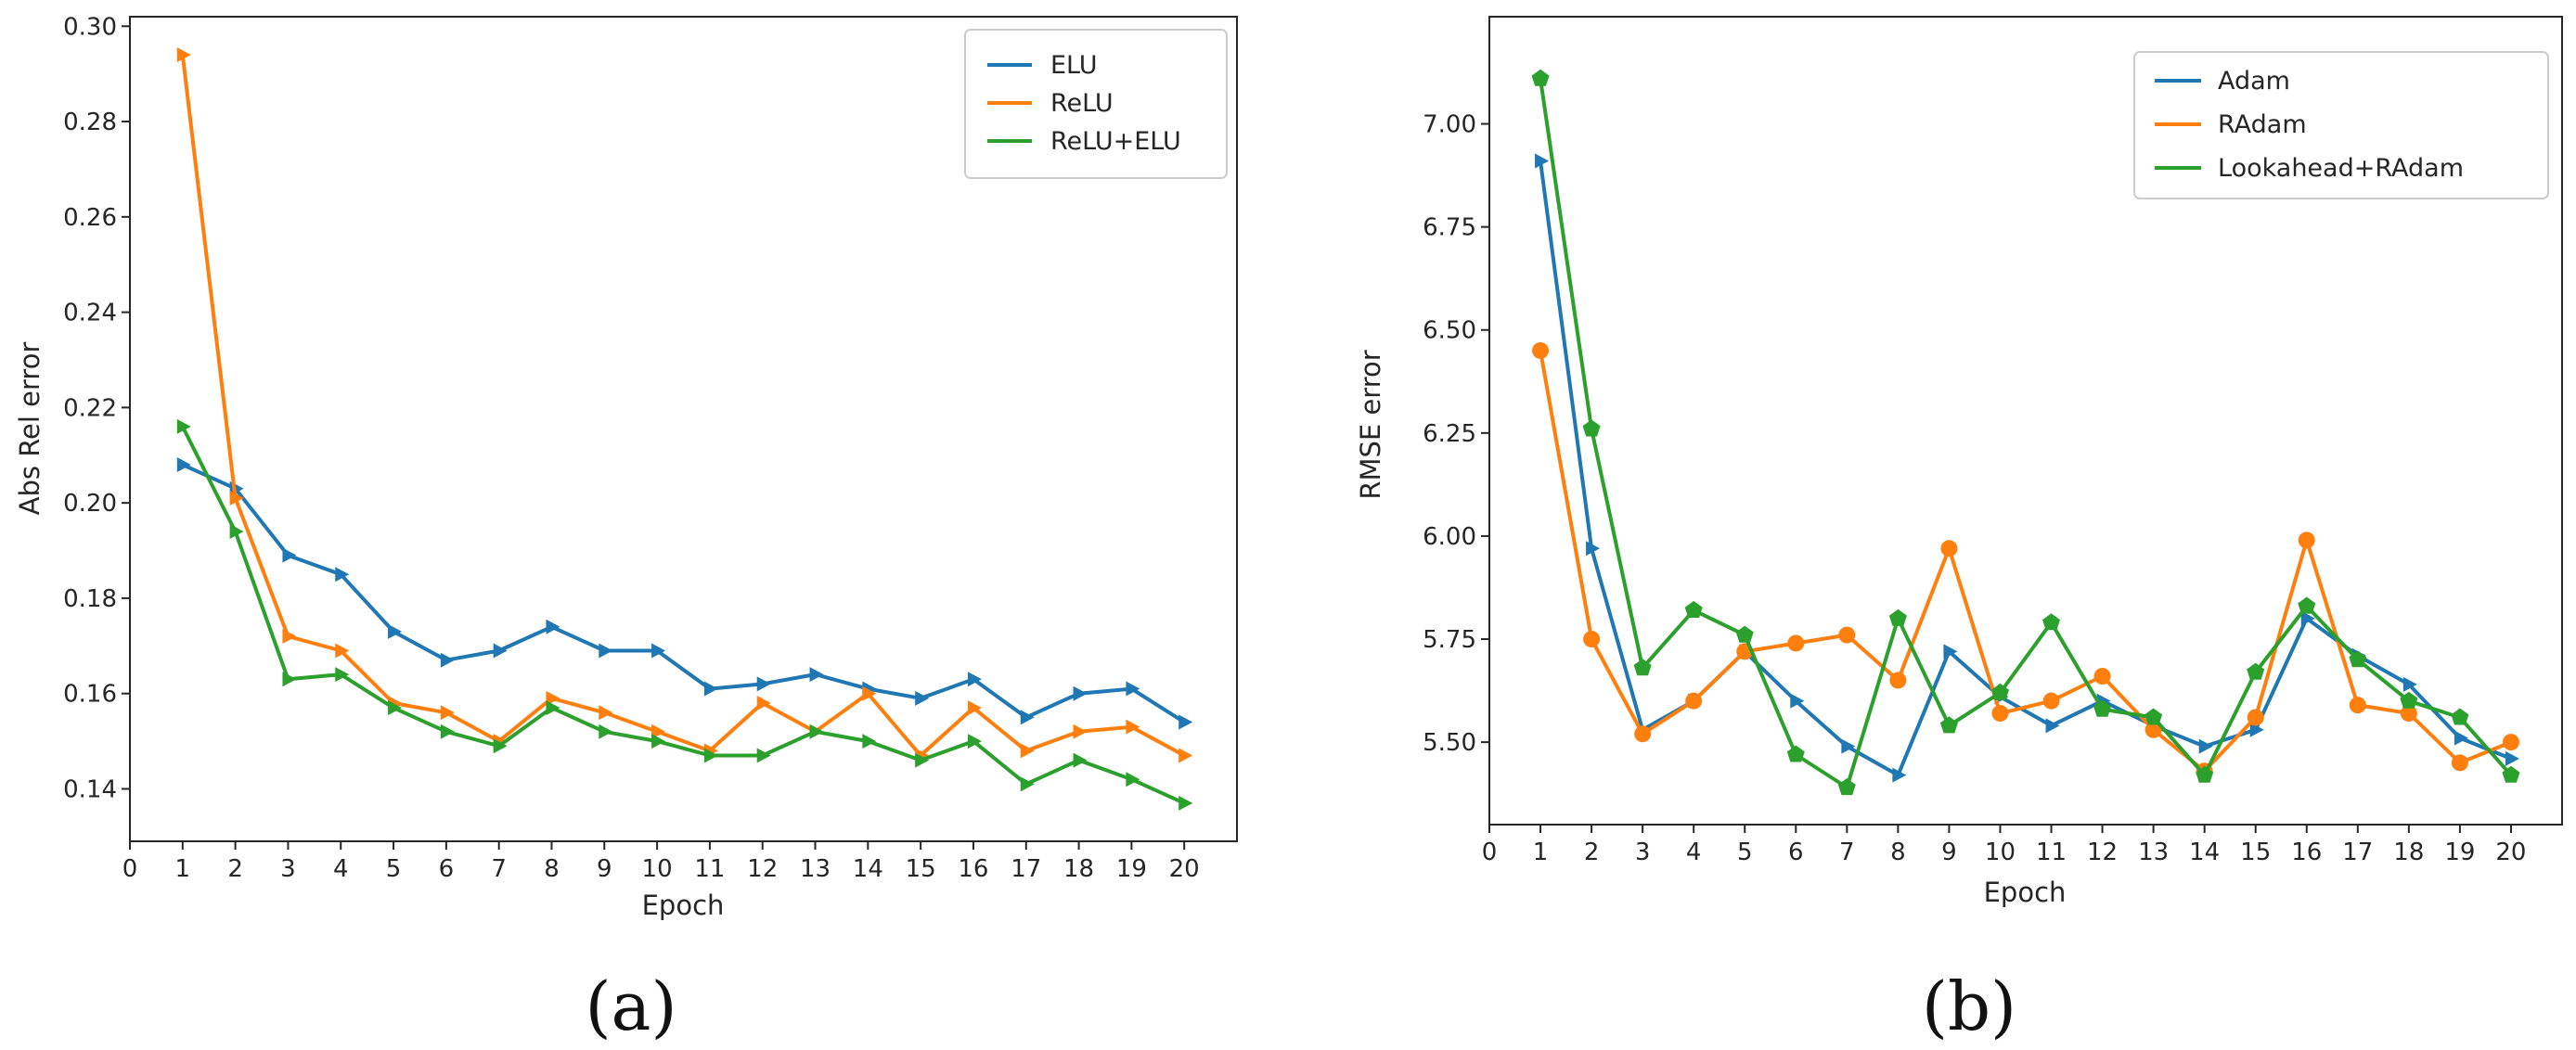 Image resolution: width=2576 pixels, height=1050 pixels. What do you see at coordinates (341, 869) in the screenshot?
I see `panel-a-xtick-label: 4` at bounding box center [341, 869].